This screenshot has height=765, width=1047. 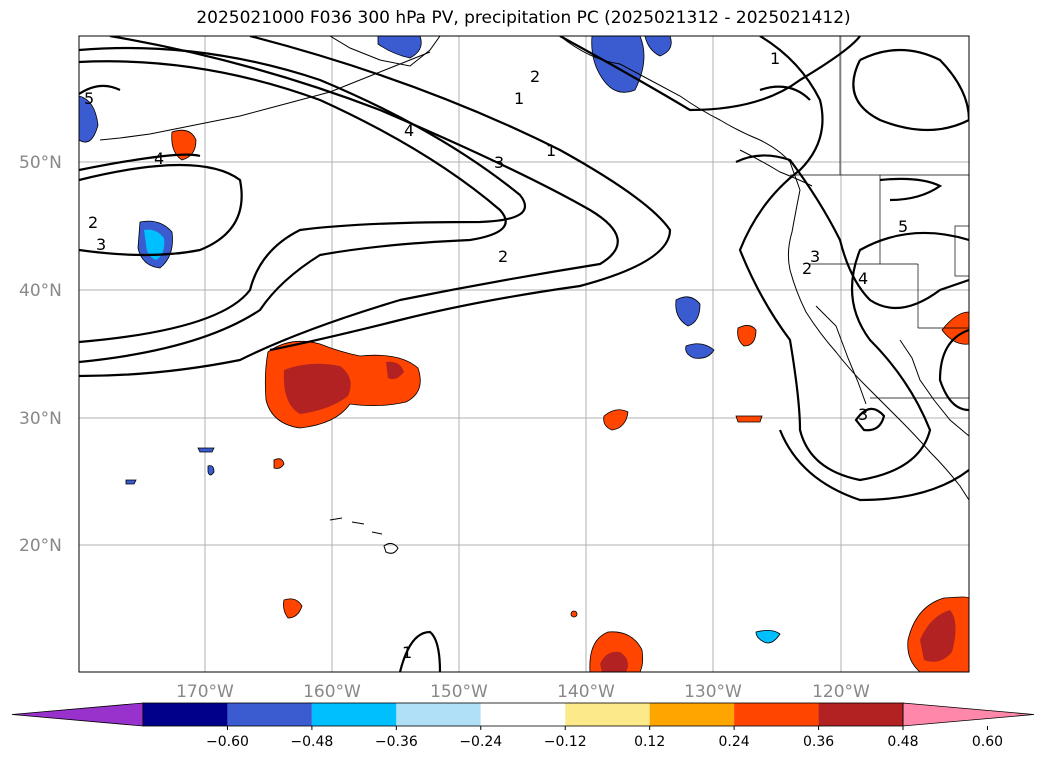 What do you see at coordinates (40, 354) in the screenshot?
I see `latitude-labels: 50°N 40°N 30°N 20°N` at bounding box center [40, 354].